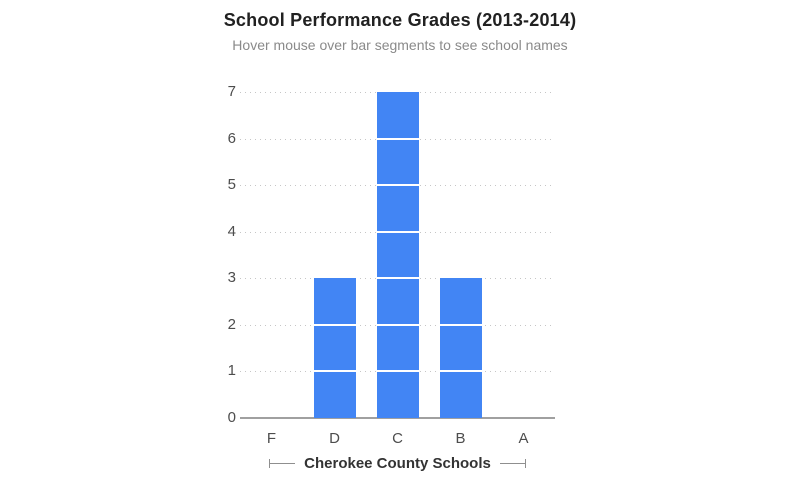 Image resolution: width=800 pixels, height=500 pixels. Describe the element at coordinates (271, 438) in the screenshot. I see `x-tick-label-F: F` at that location.